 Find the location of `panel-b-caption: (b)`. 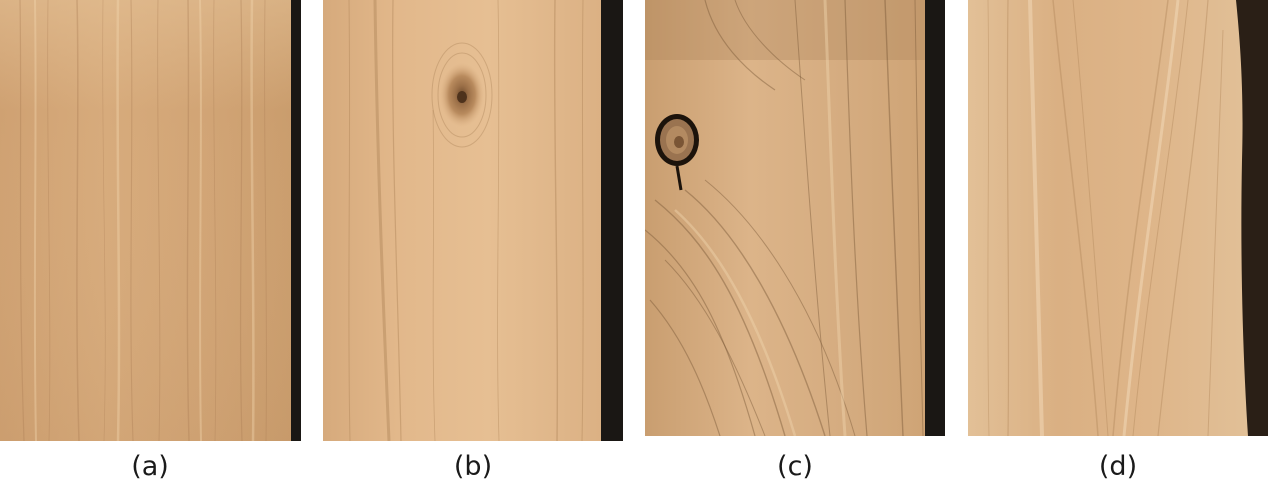

panel-b-caption: (b) is located at coordinates (473, 466).